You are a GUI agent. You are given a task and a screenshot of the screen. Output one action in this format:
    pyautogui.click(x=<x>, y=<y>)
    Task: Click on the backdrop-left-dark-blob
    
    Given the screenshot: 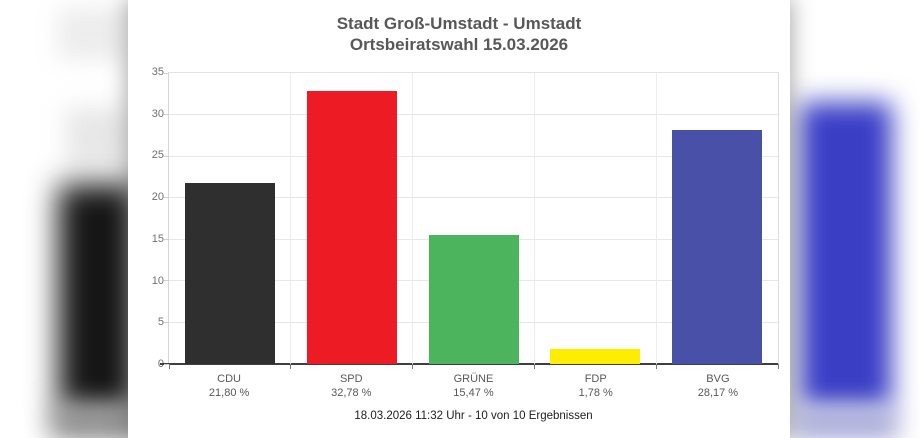 What is the action you would take?
    pyautogui.click(x=98, y=298)
    